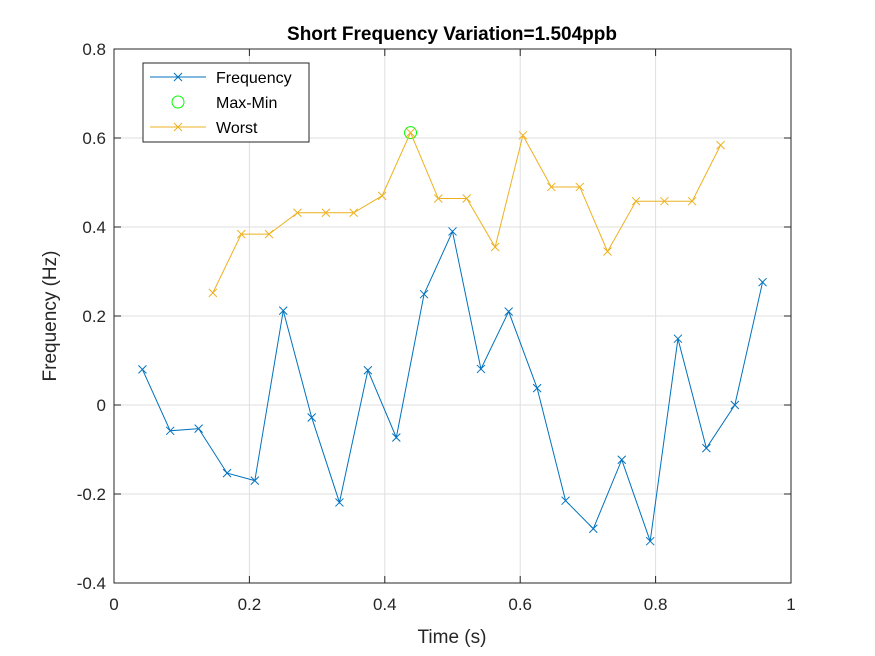  I want to click on data-point-max-min, so click(411, 133).